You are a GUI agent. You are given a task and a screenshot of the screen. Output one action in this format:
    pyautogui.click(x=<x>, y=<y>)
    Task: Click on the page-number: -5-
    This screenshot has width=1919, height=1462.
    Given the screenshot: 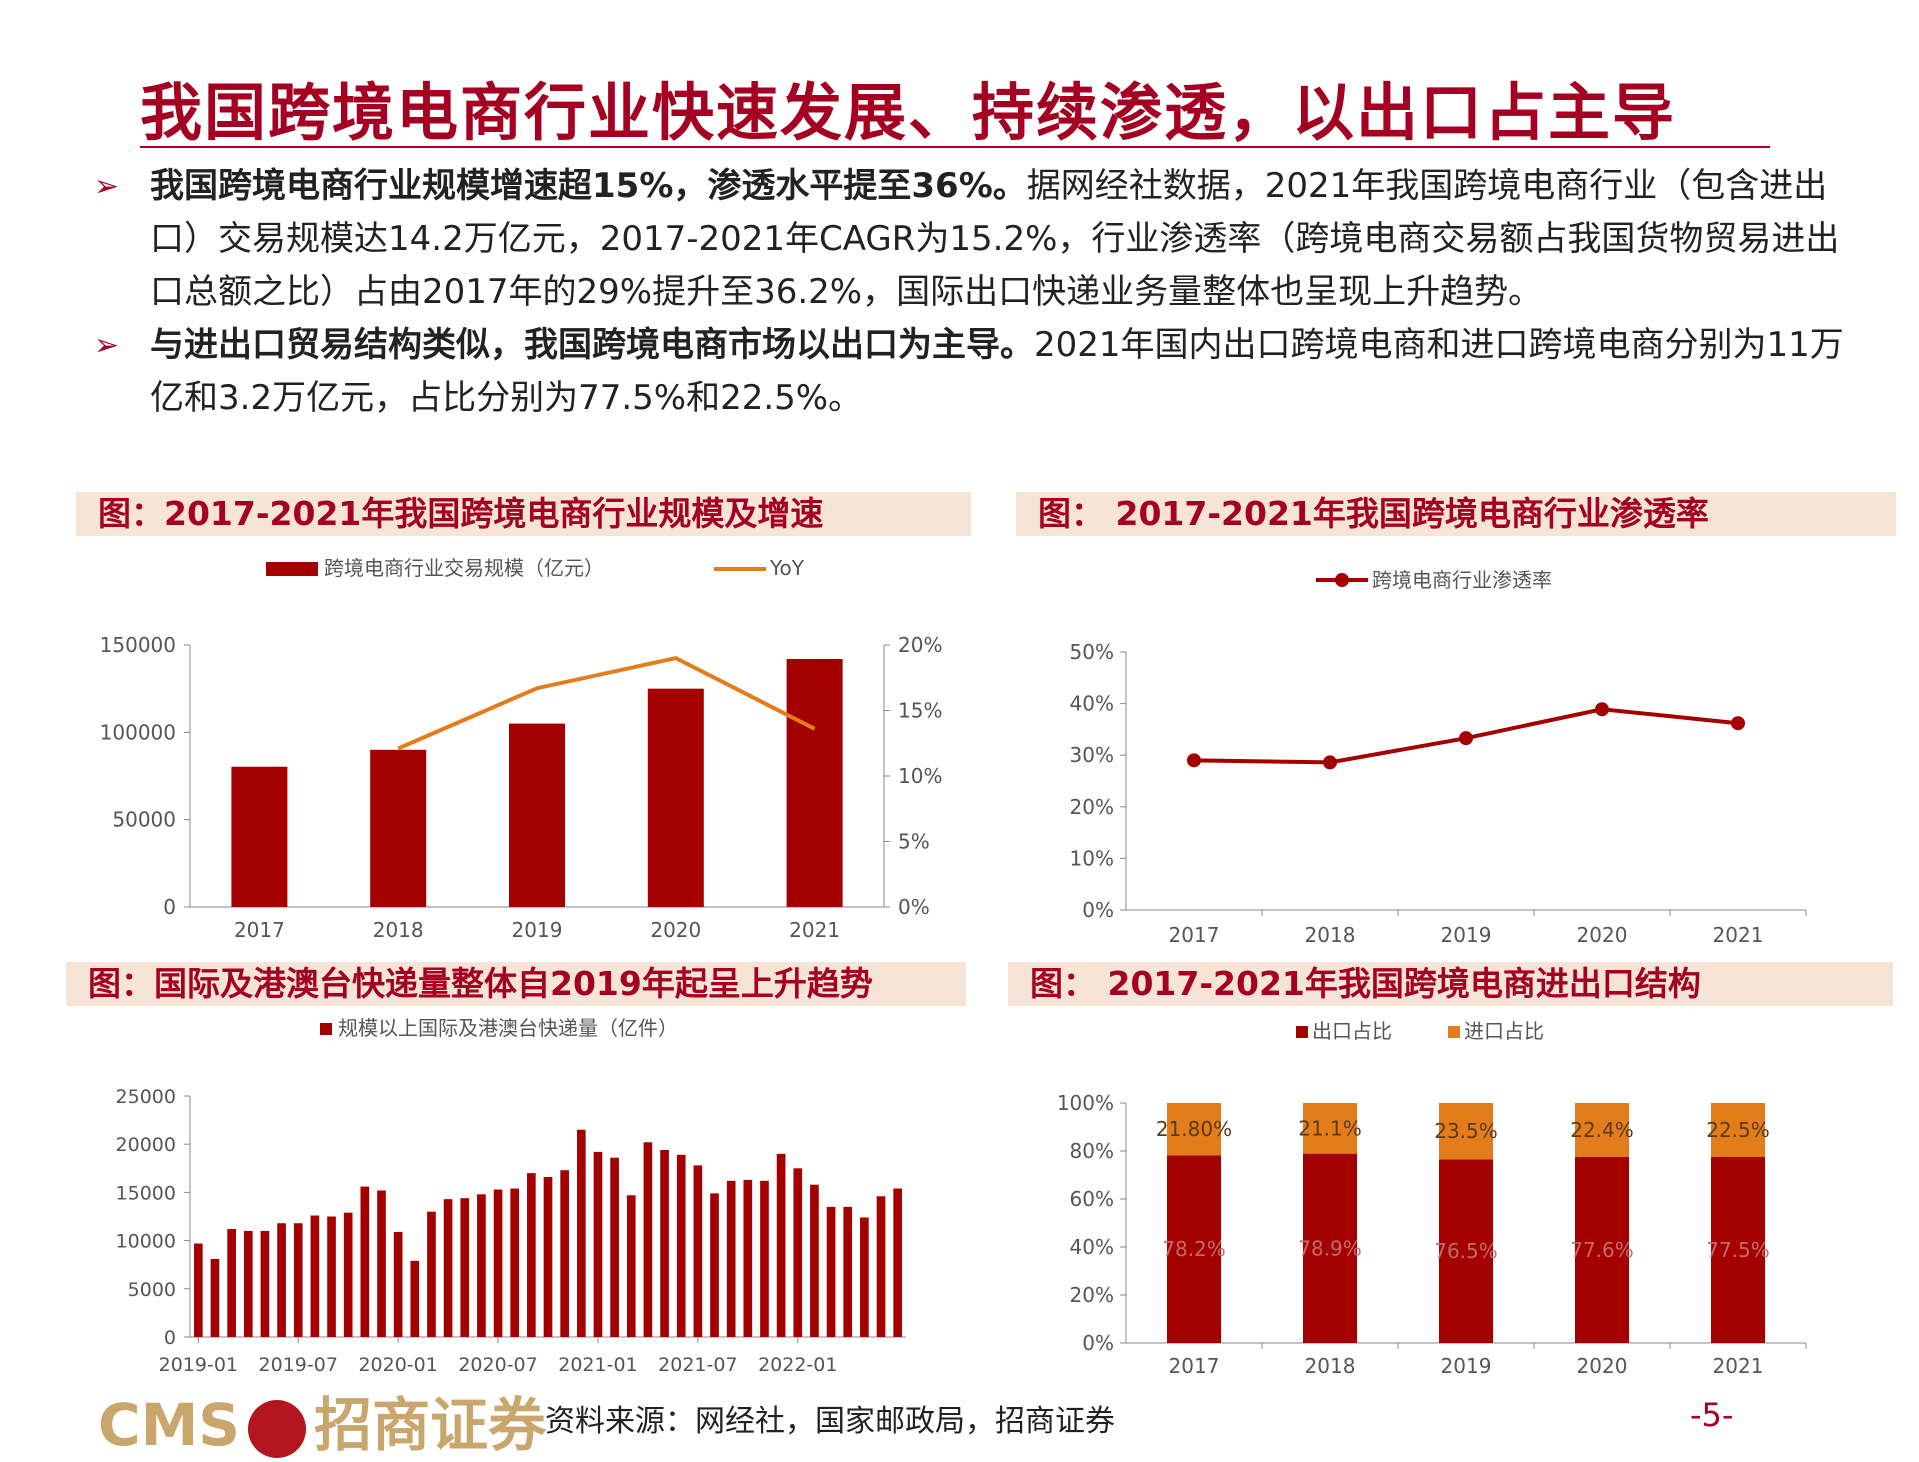 What is the action you would take?
    pyautogui.click(x=1712, y=1415)
    